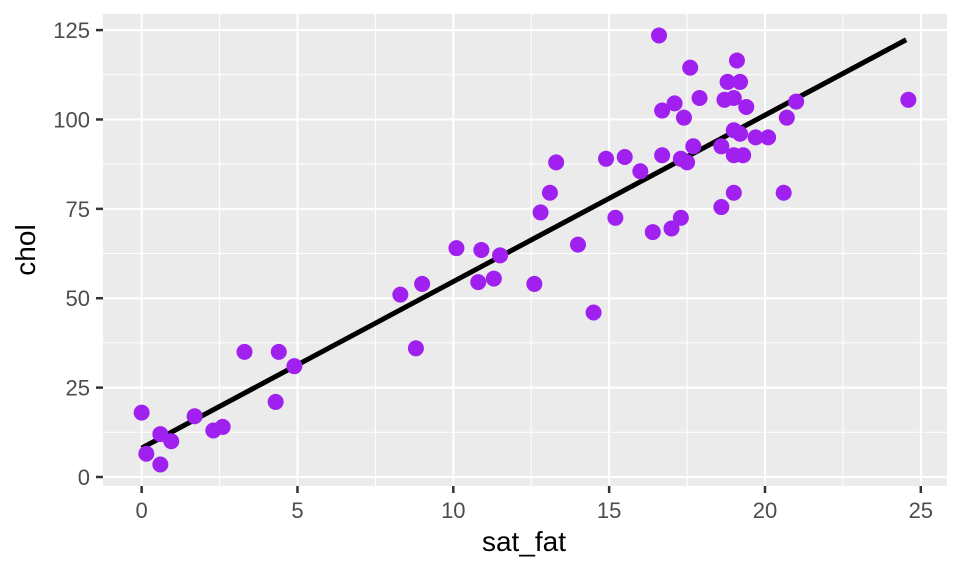 The width and height of the screenshot is (960, 576). I want to click on y-tick-label: 100, so click(71, 119).